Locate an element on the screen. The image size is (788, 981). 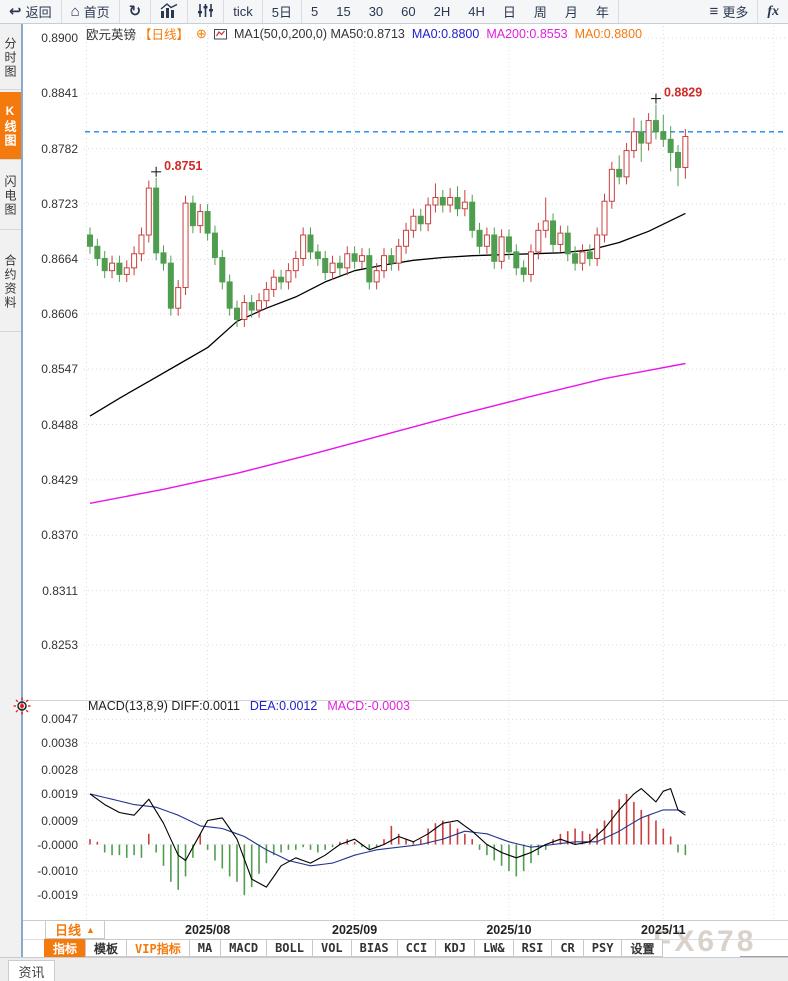
toolbar-item-m15: 15 is located at coordinates (343, 11).